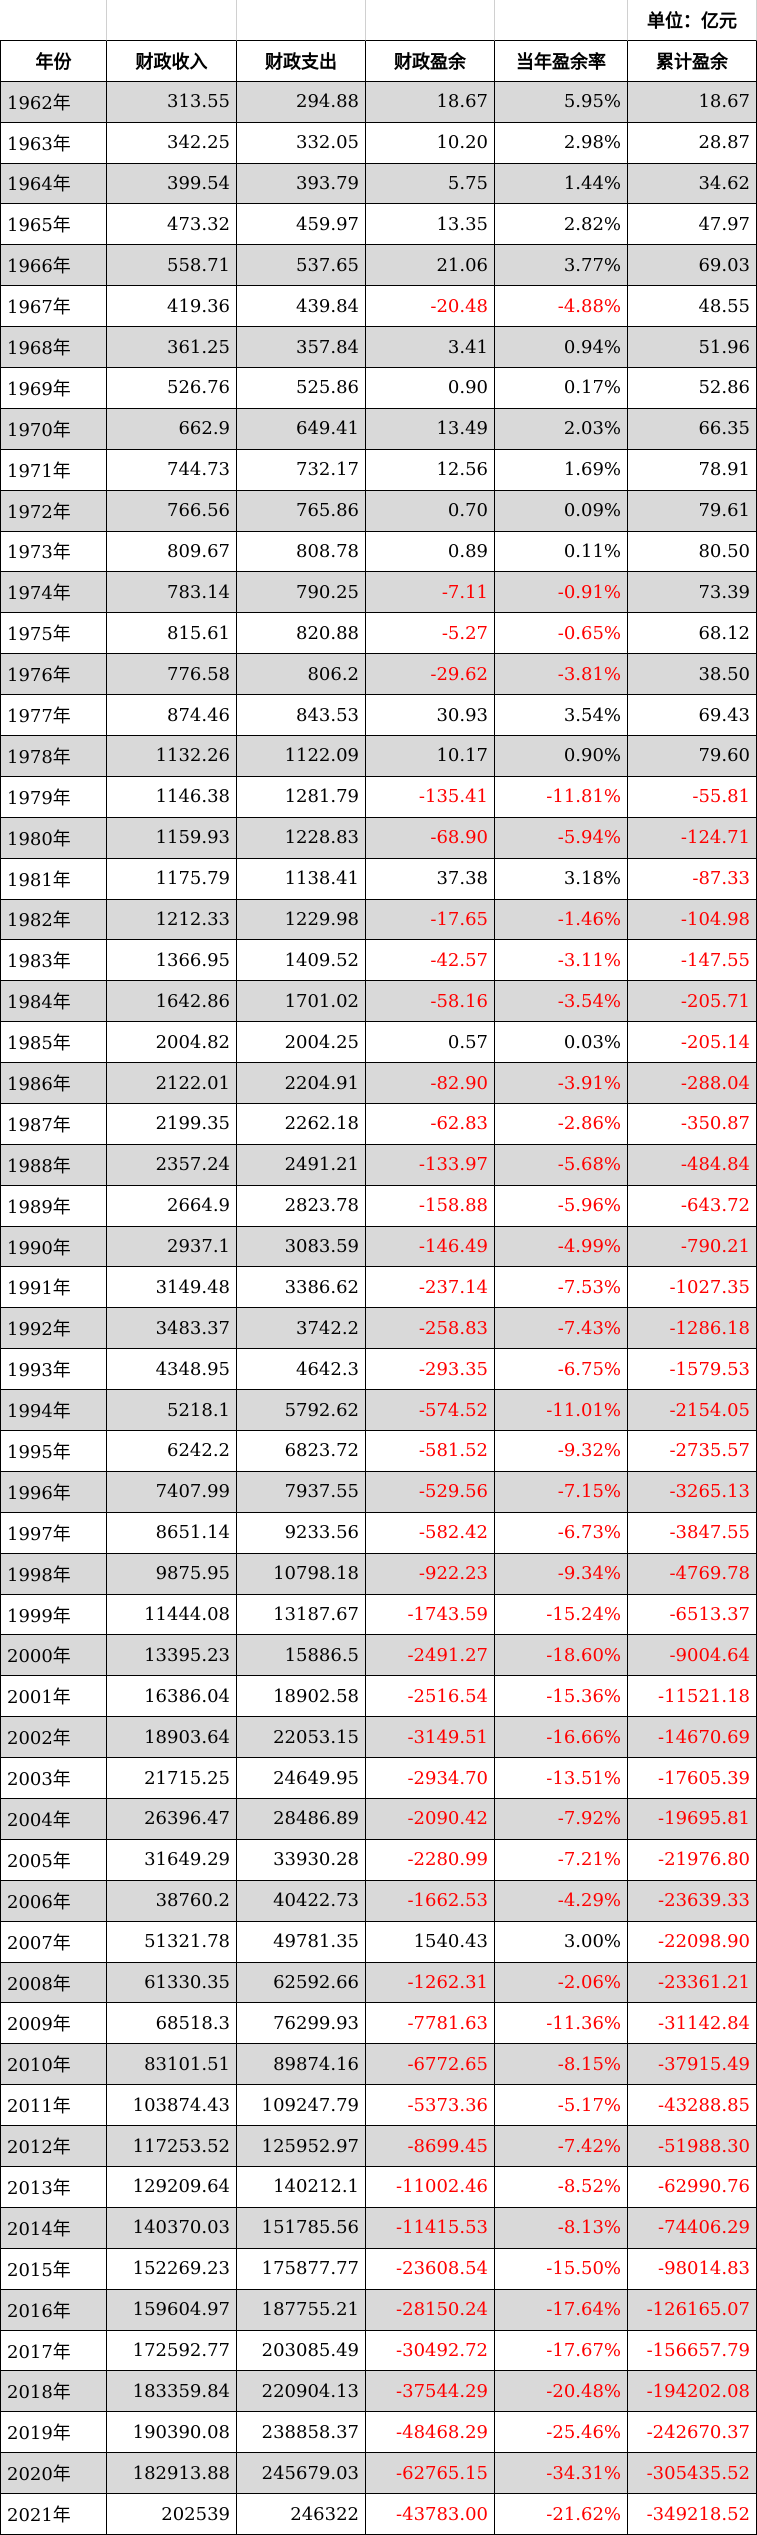 The image size is (757, 2535). What do you see at coordinates (561, 1083) in the screenshot?
I see `value-cell: -3.91%` at bounding box center [561, 1083].